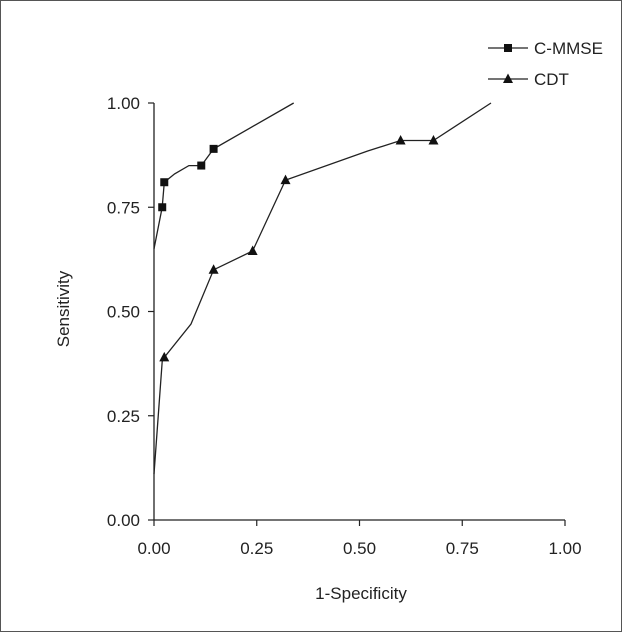  What do you see at coordinates (551, 79) in the screenshot?
I see `legend-label-cdt: CDT` at bounding box center [551, 79].